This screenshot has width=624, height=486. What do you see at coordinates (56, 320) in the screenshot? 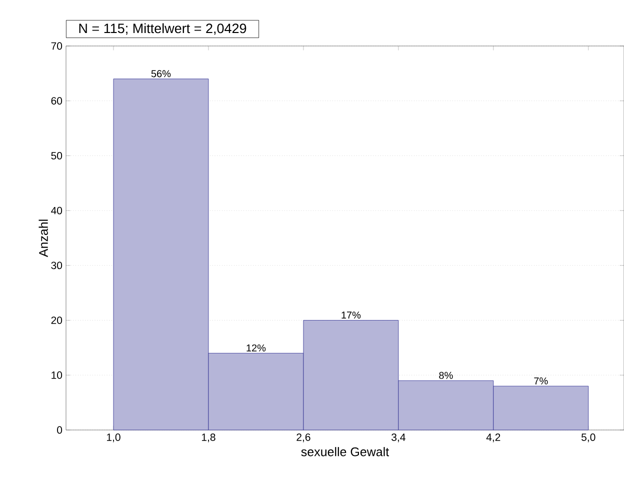
I see `y-tick-label: 20` at bounding box center [56, 320].